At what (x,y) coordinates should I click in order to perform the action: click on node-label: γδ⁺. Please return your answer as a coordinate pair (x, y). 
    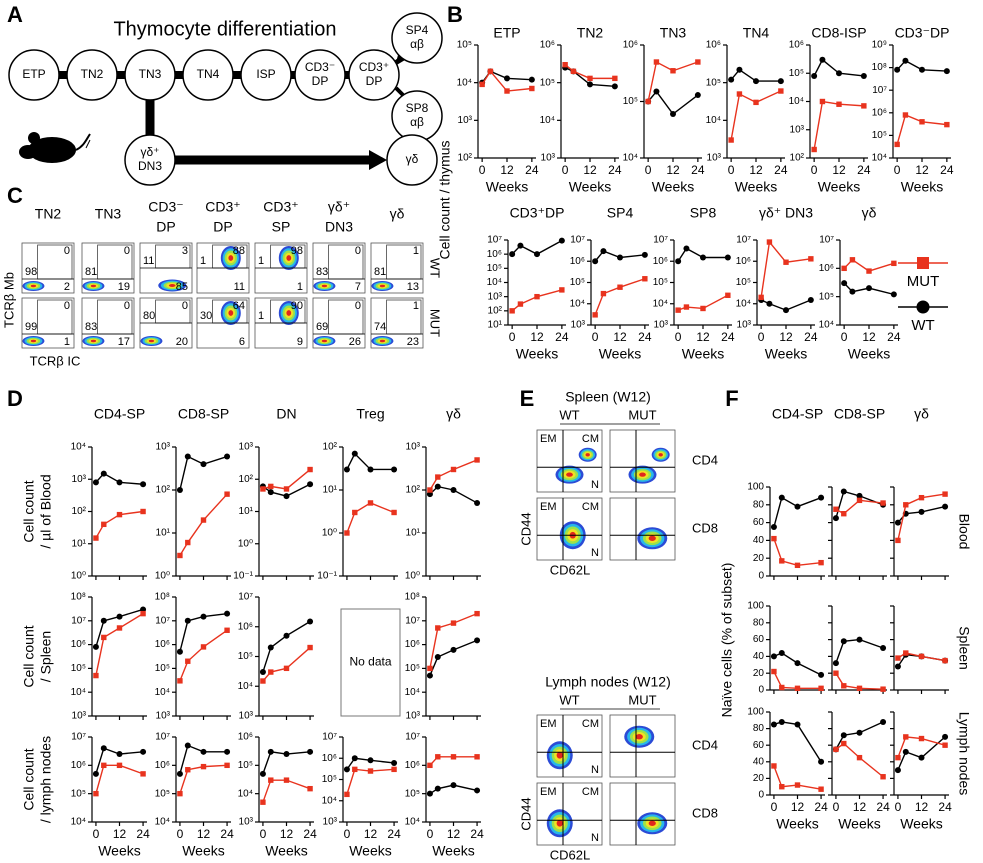
    Looking at the image, I should click on (149, 152).